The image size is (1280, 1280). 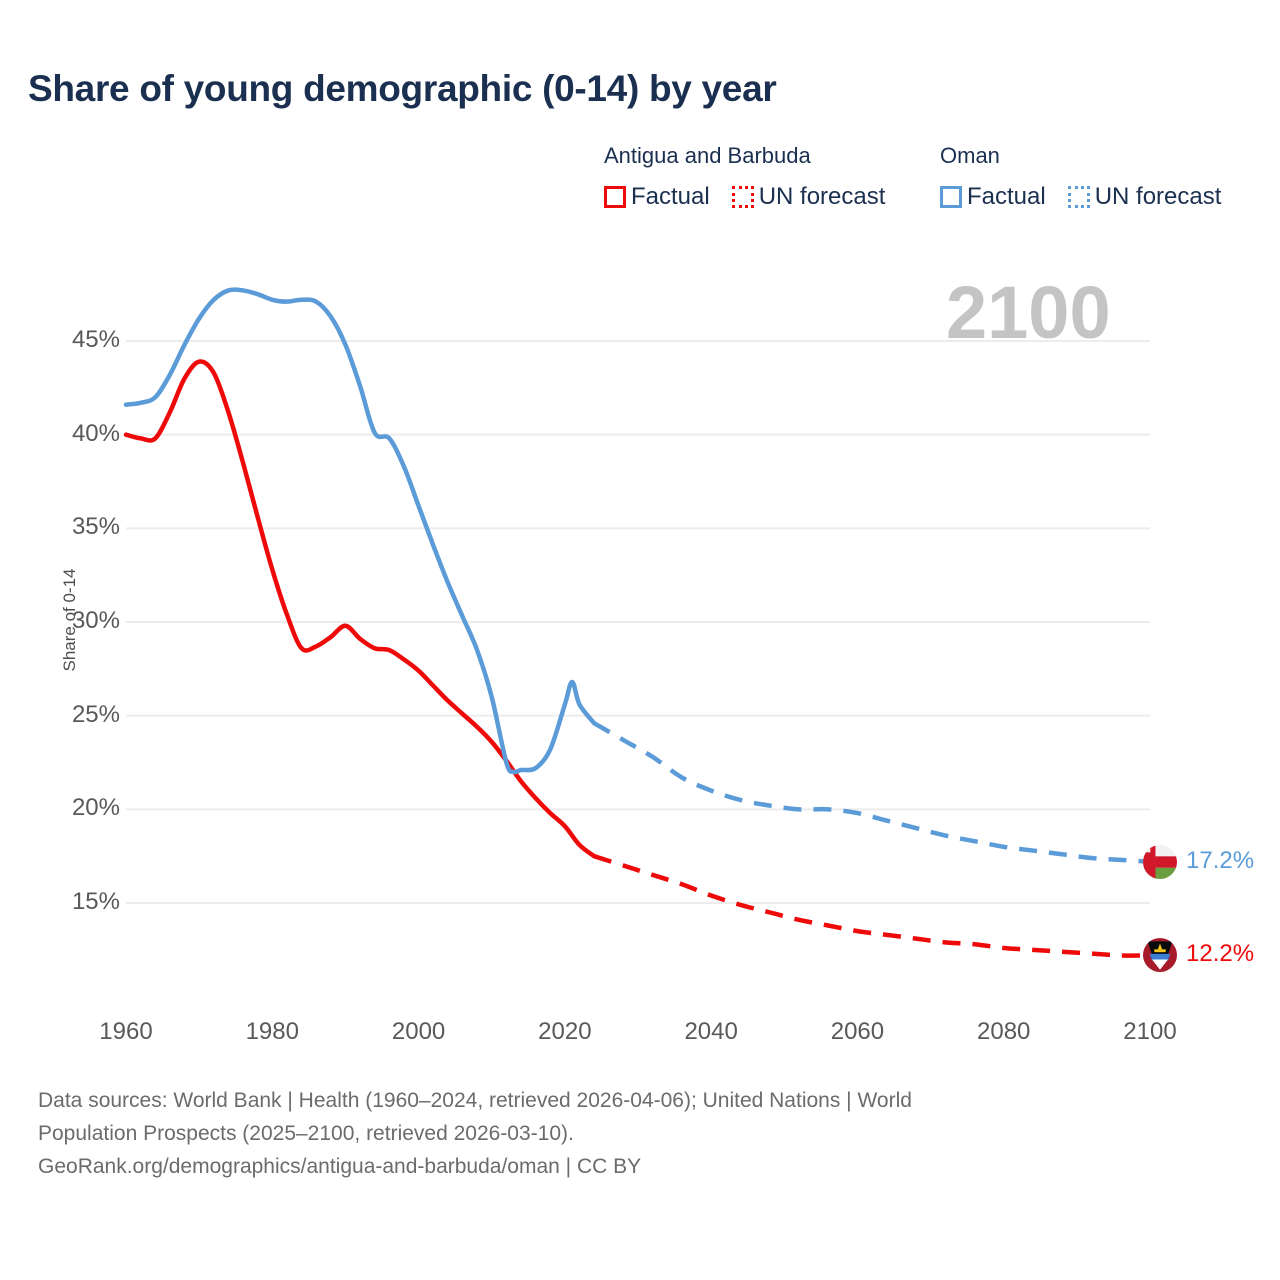 What do you see at coordinates (1220, 954) in the screenshot?
I see `antigua-and-barbuda-end-label: 12.2%` at bounding box center [1220, 954].